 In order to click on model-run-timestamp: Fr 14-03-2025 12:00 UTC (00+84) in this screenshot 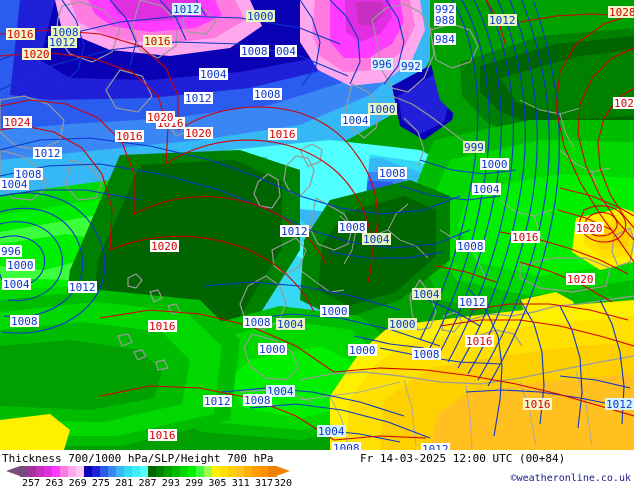, I will do `click(463, 458)`.